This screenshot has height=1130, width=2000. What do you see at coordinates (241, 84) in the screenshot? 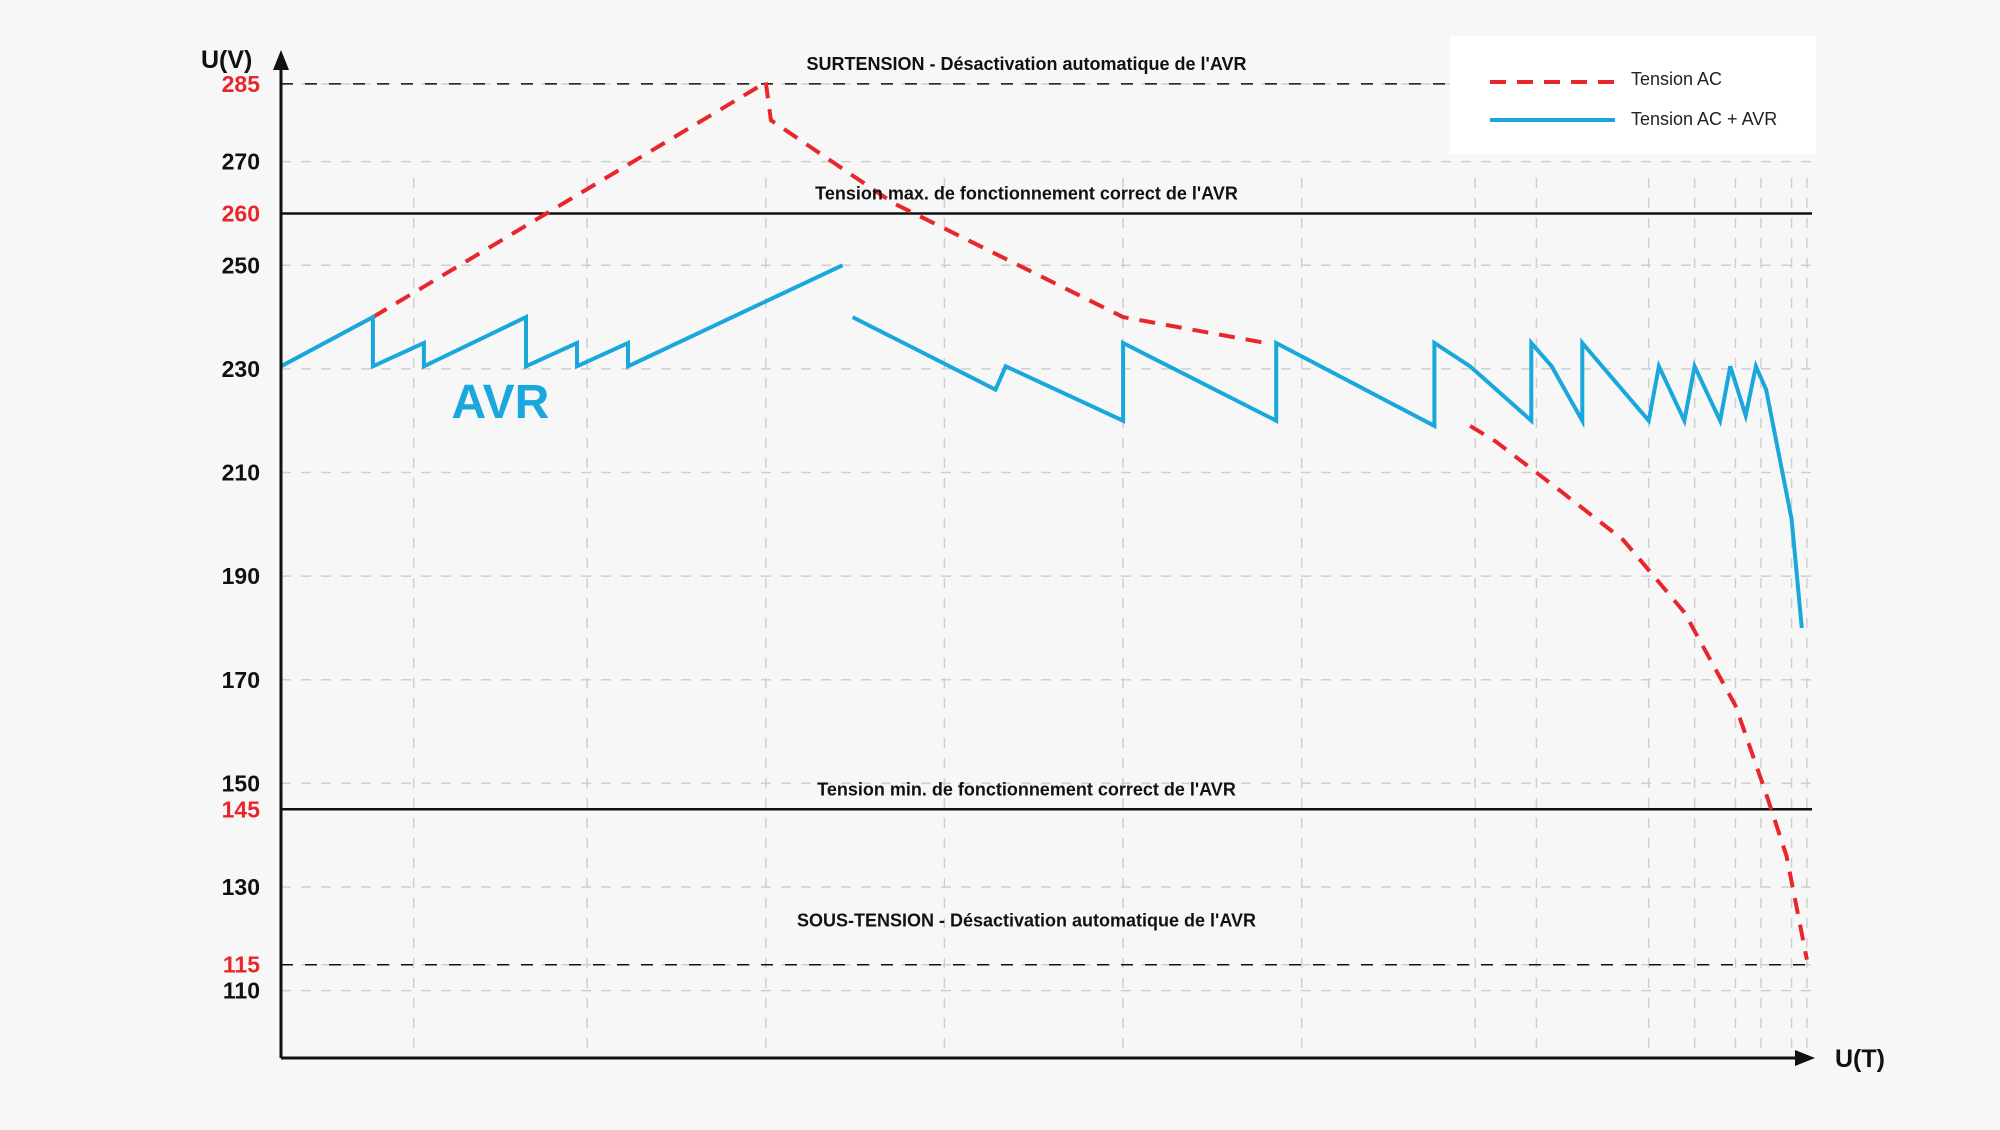
I see `y-tick-label-285: 285` at bounding box center [241, 84].